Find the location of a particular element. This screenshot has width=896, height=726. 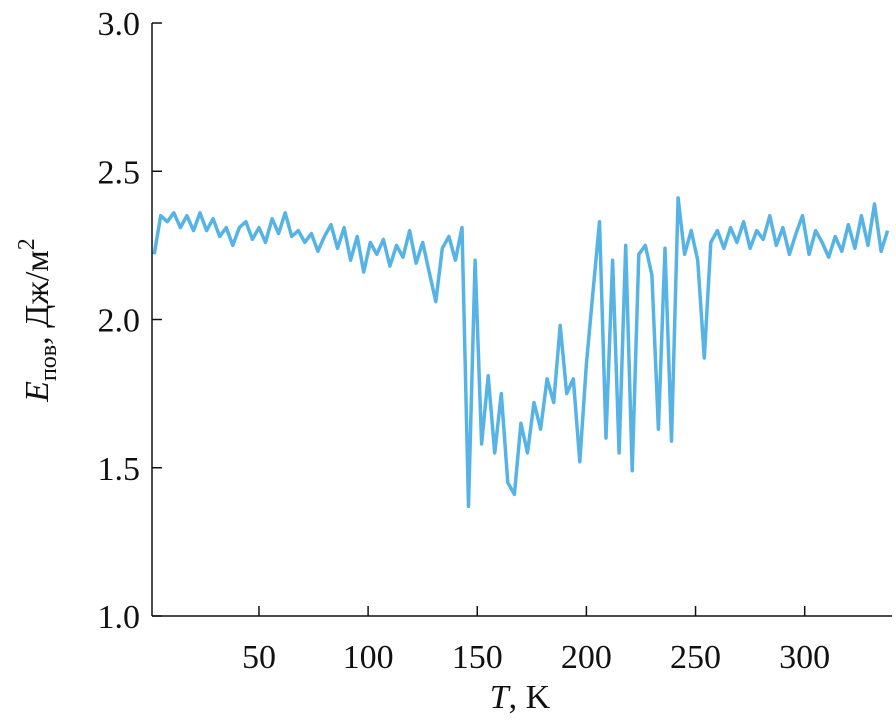

y-label-main: E is located at coordinates (37, 392).